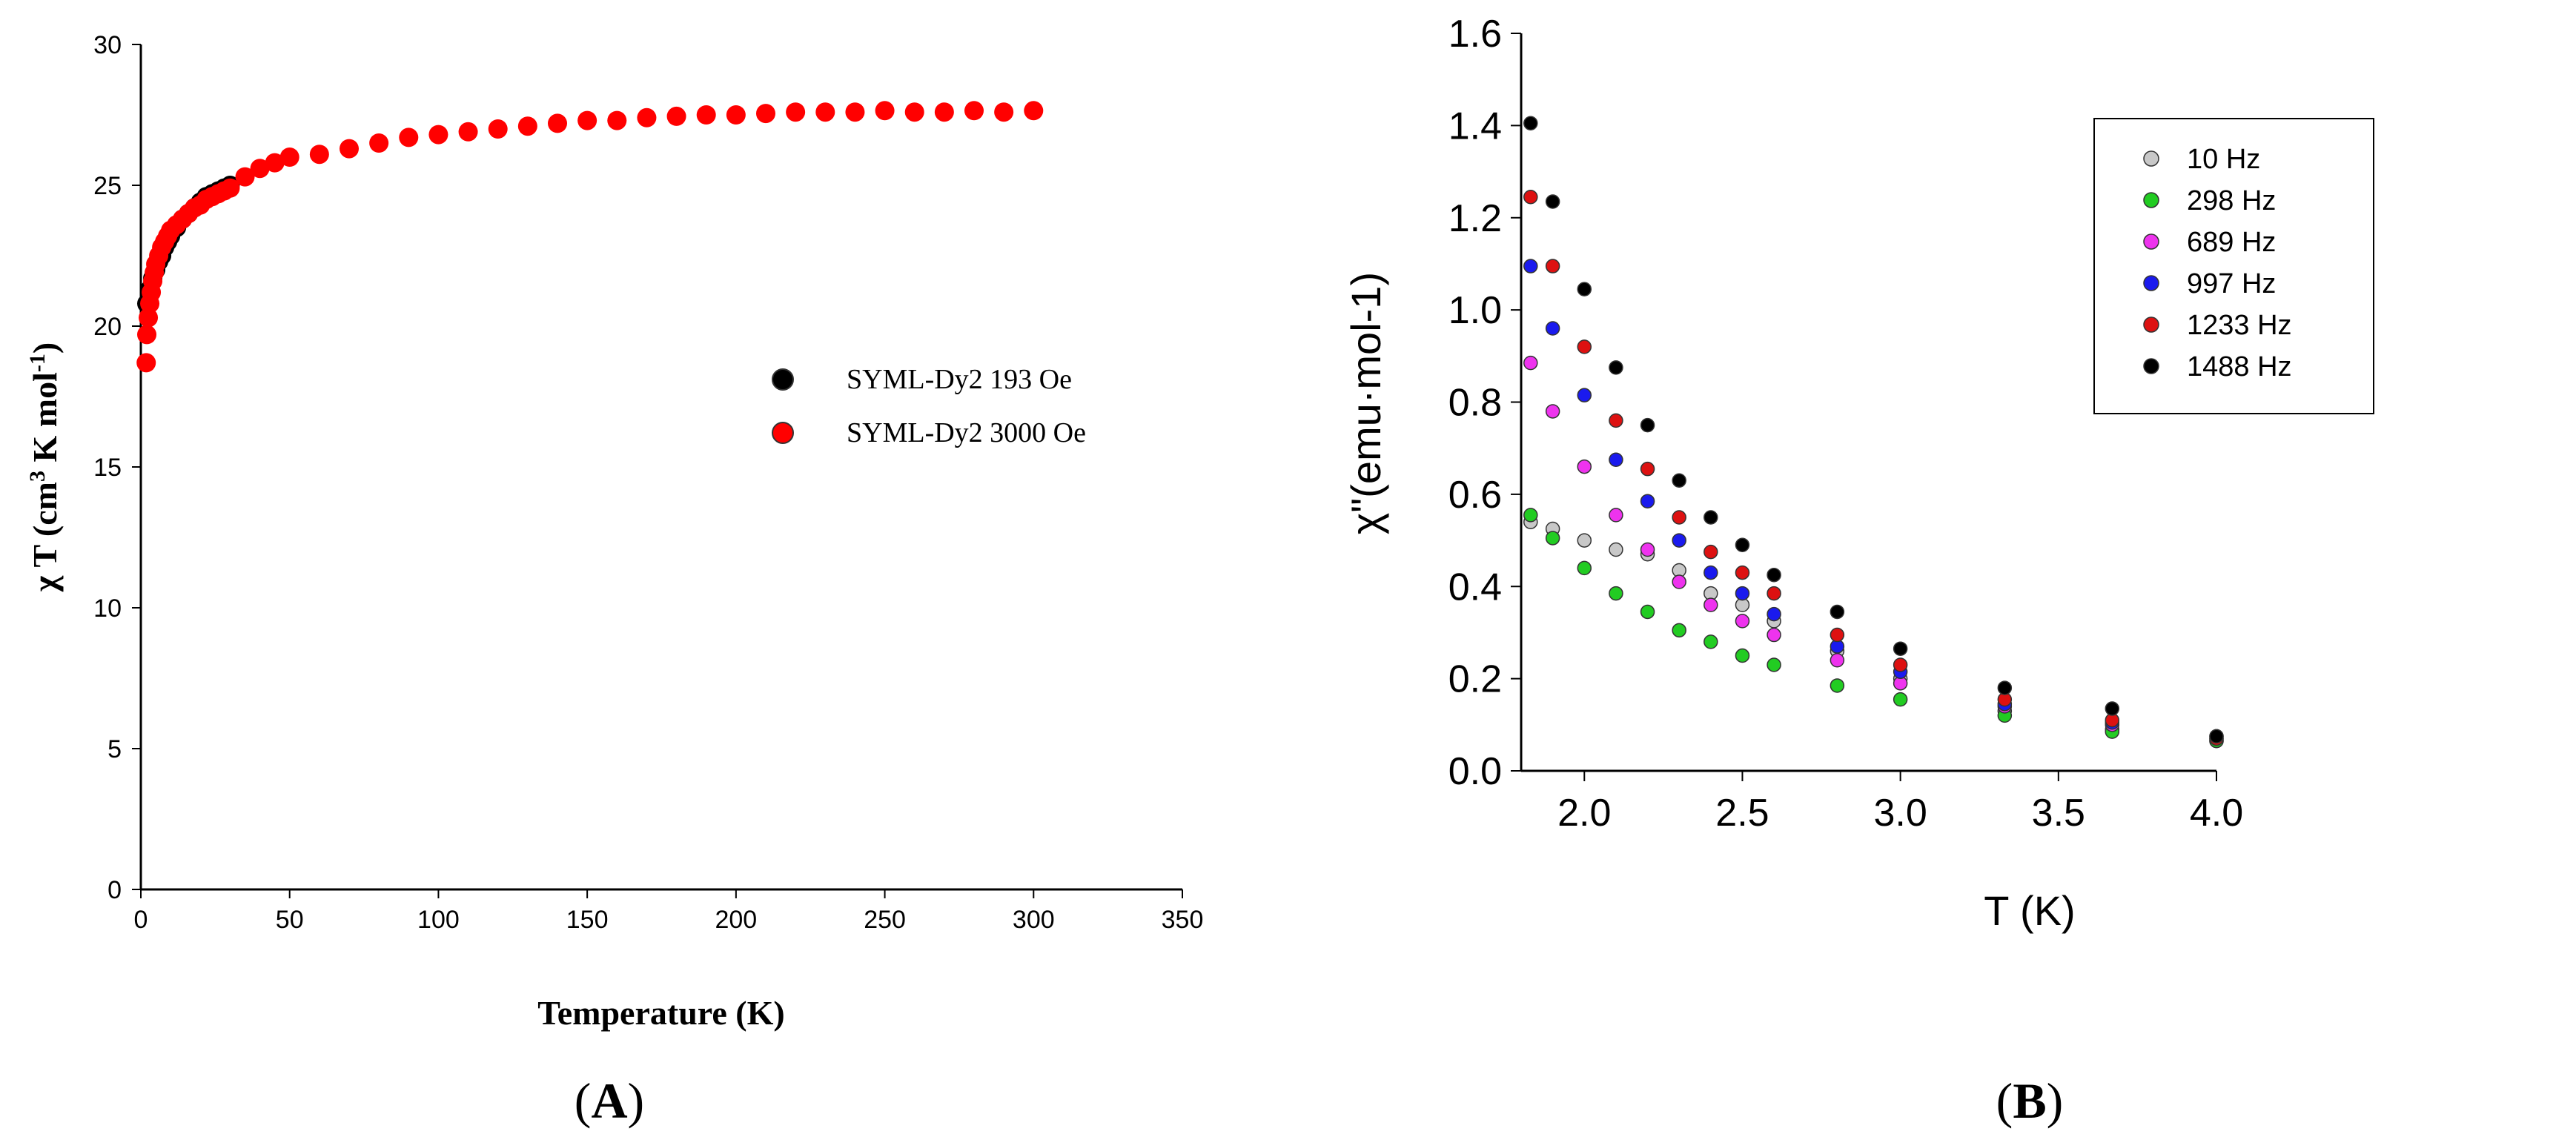 The height and width of the screenshot is (1137, 2576). Describe the element at coordinates (107, 608) in the screenshot. I see `panel-a-y-tick-label: 10` at that location.